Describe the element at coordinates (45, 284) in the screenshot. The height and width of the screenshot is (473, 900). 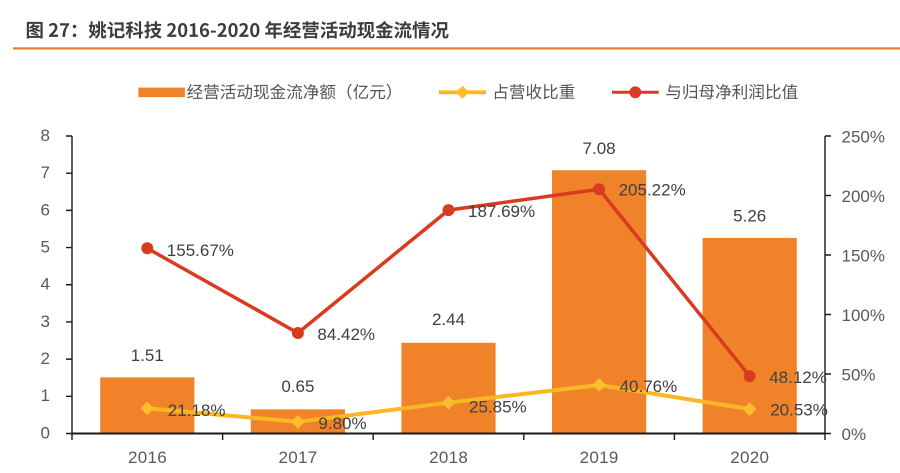
I see `svg-text: 4` at that location.